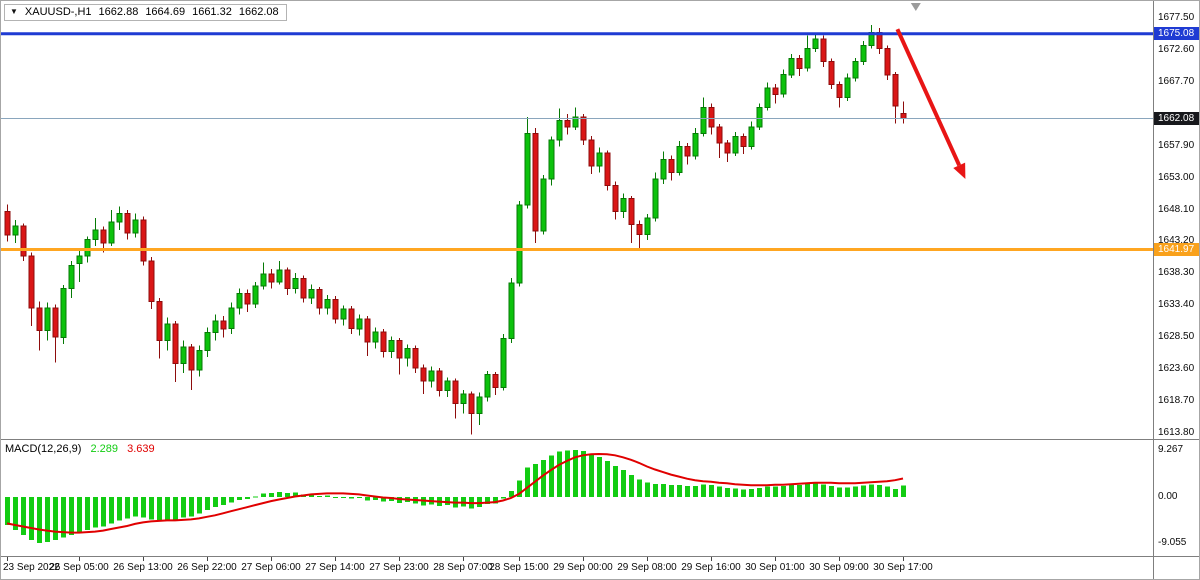 This screenshot has width=1200, height=580. What do you see at coordinates (711, 567) in the screenshot?
I see `time-axis-label: 29 Sep 16:00` at bounding box center [711, 567].